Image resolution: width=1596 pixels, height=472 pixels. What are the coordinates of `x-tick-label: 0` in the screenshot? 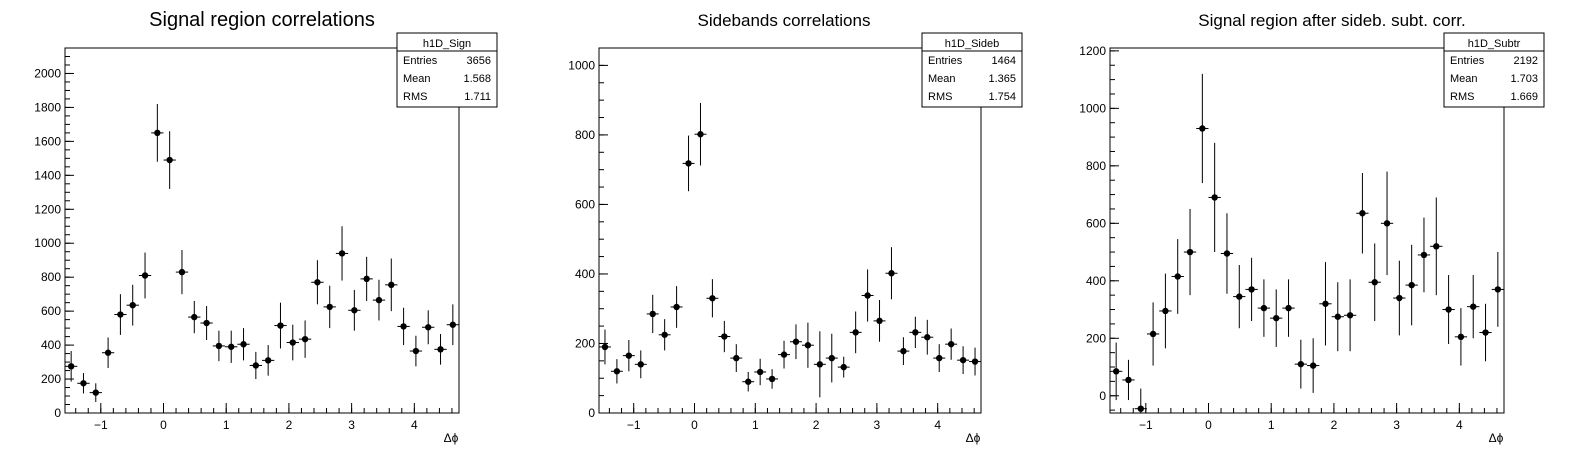 It's located at (163, 425).